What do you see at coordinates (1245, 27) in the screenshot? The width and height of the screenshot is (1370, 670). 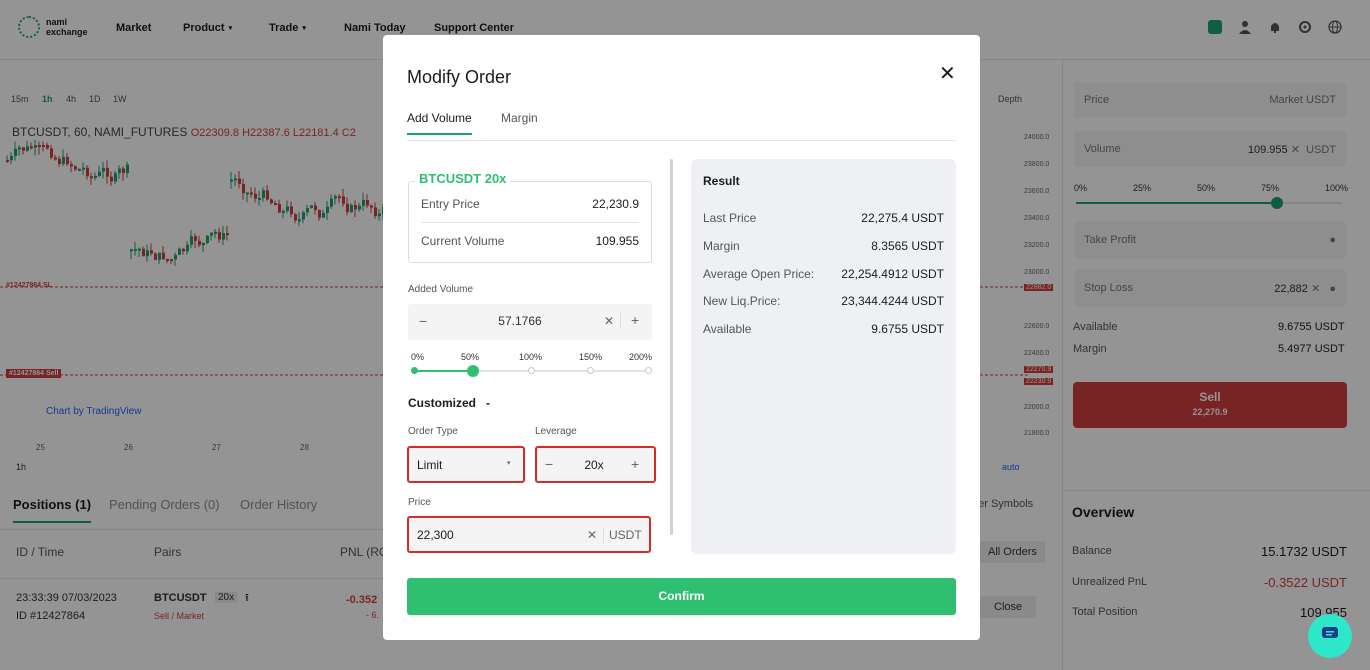 I see `user-icon` at bounding box center [1245, 27].